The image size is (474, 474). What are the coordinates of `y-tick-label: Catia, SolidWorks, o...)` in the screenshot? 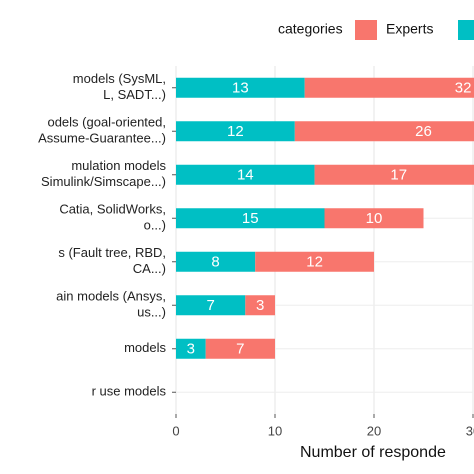 It's located at (112, 217).